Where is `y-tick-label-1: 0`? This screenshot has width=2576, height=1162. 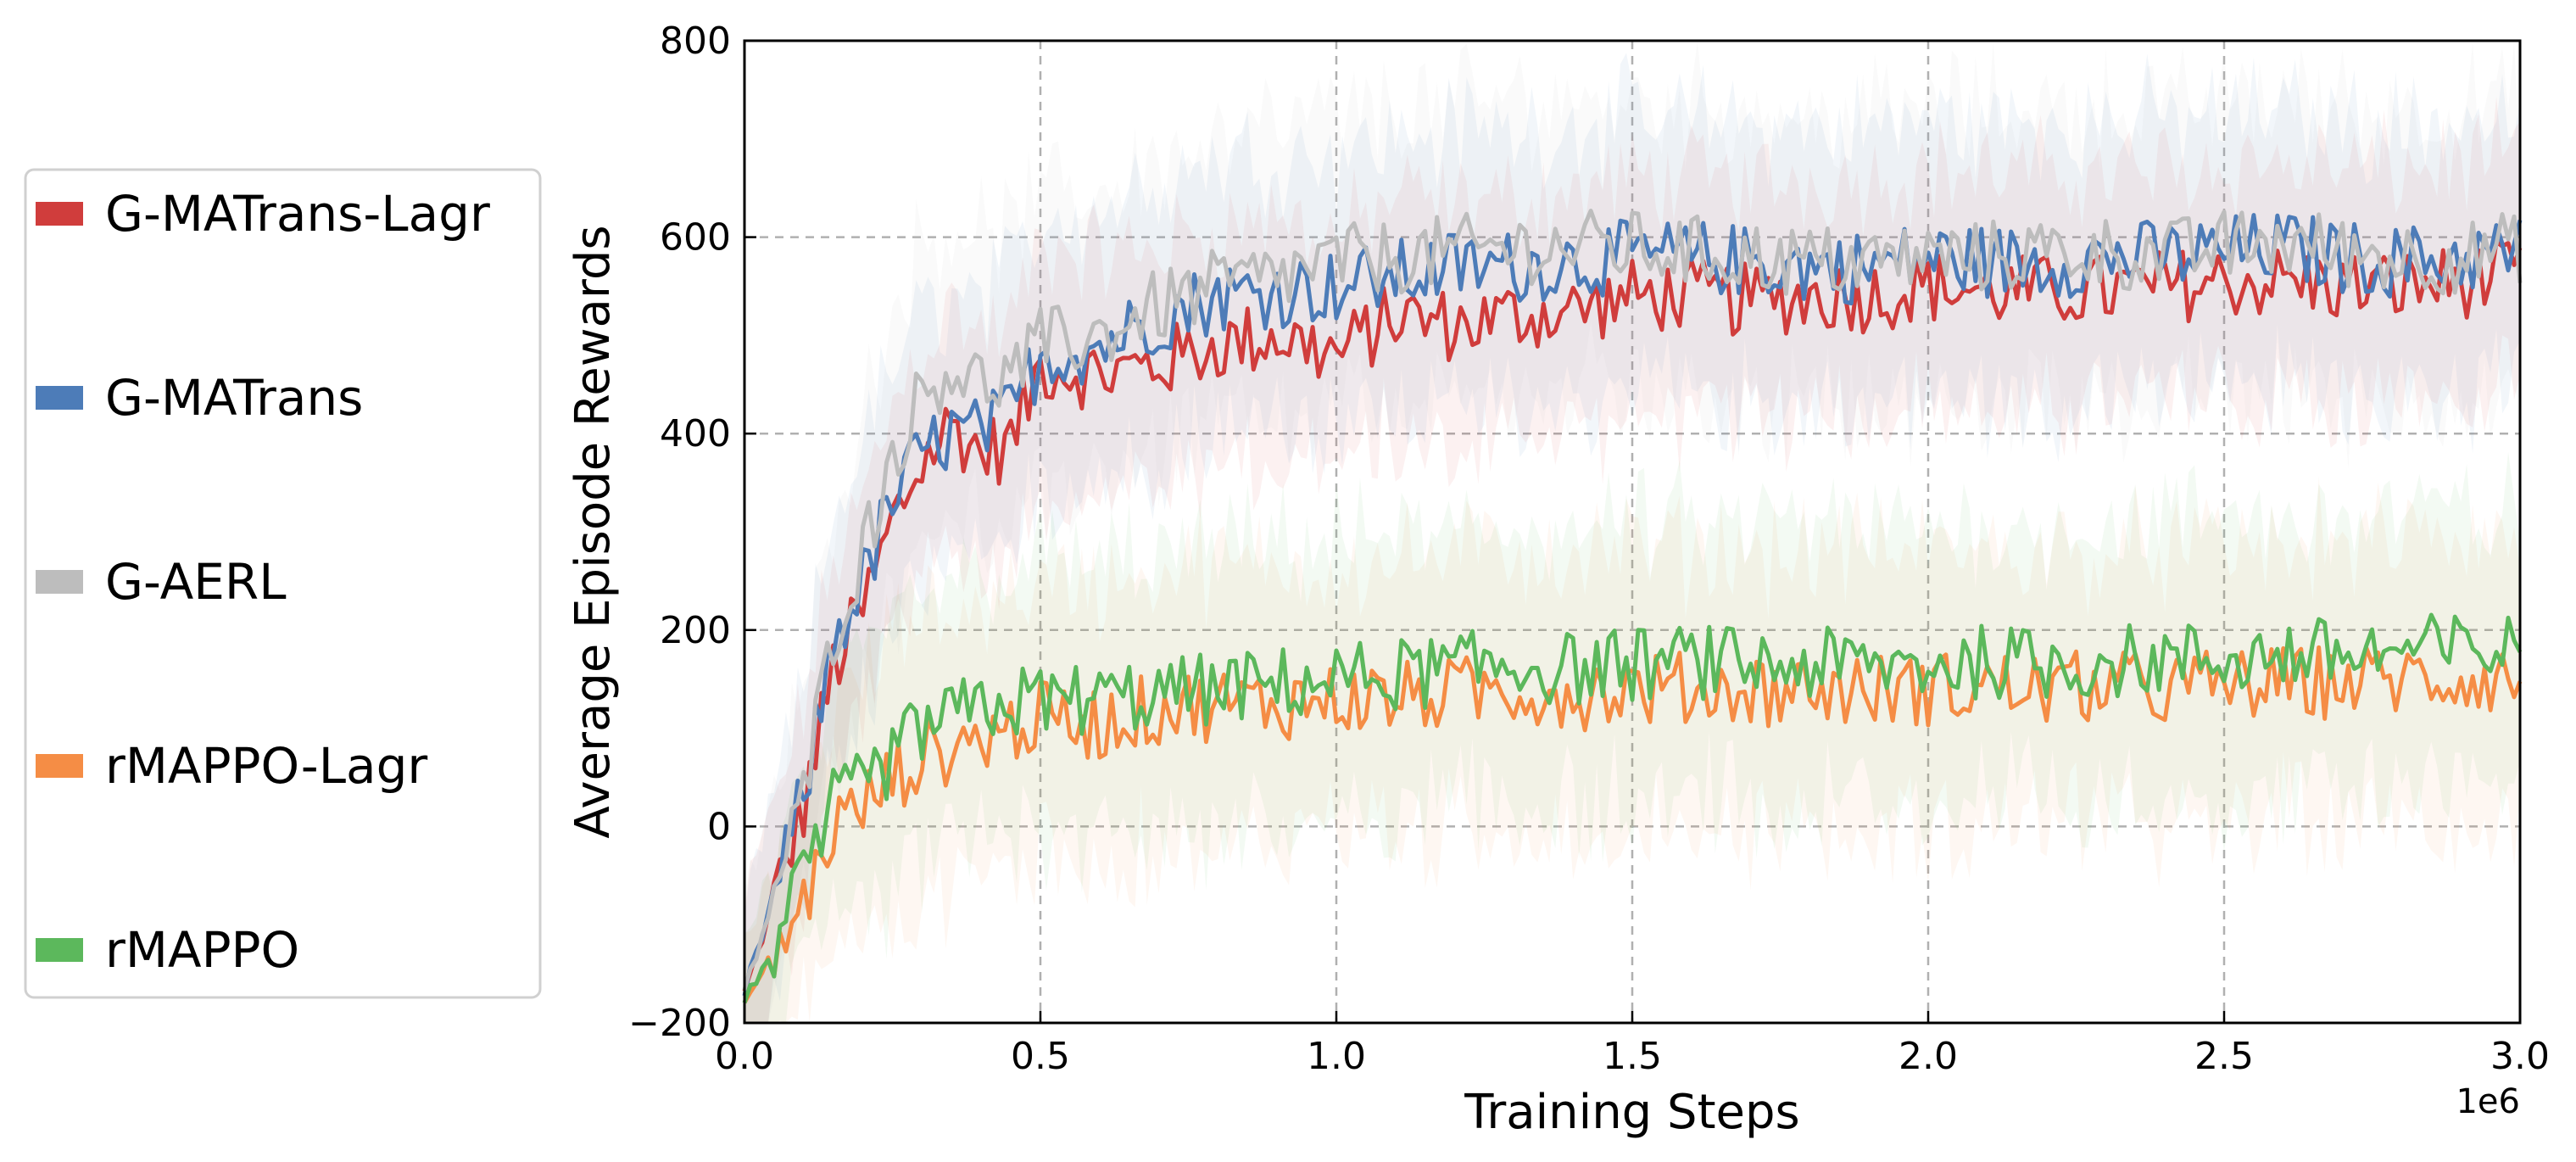
y-tick-label-1: 0 is located at coordinates (719, 826).